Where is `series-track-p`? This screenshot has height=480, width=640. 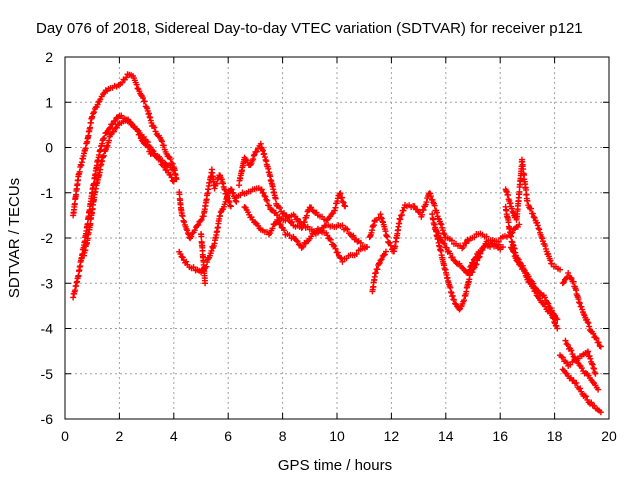 series-track-p is located at coordinates (534, 283).